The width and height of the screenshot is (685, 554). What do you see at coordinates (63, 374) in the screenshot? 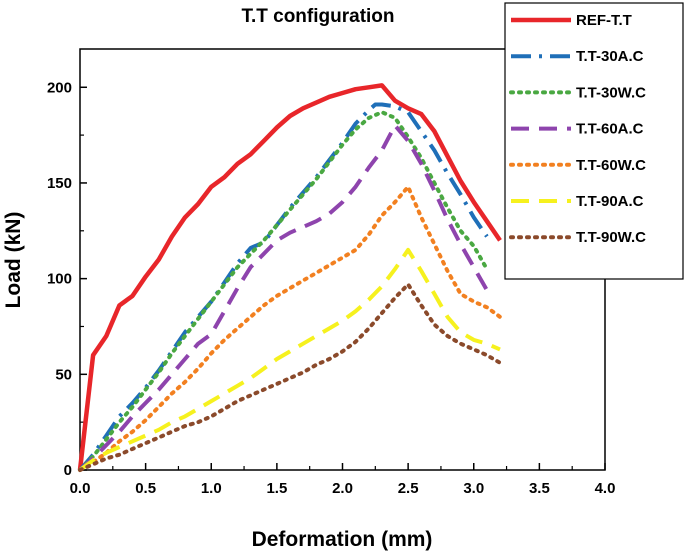
I see `y-tick-label: 50` at bounding box center [63, 374].